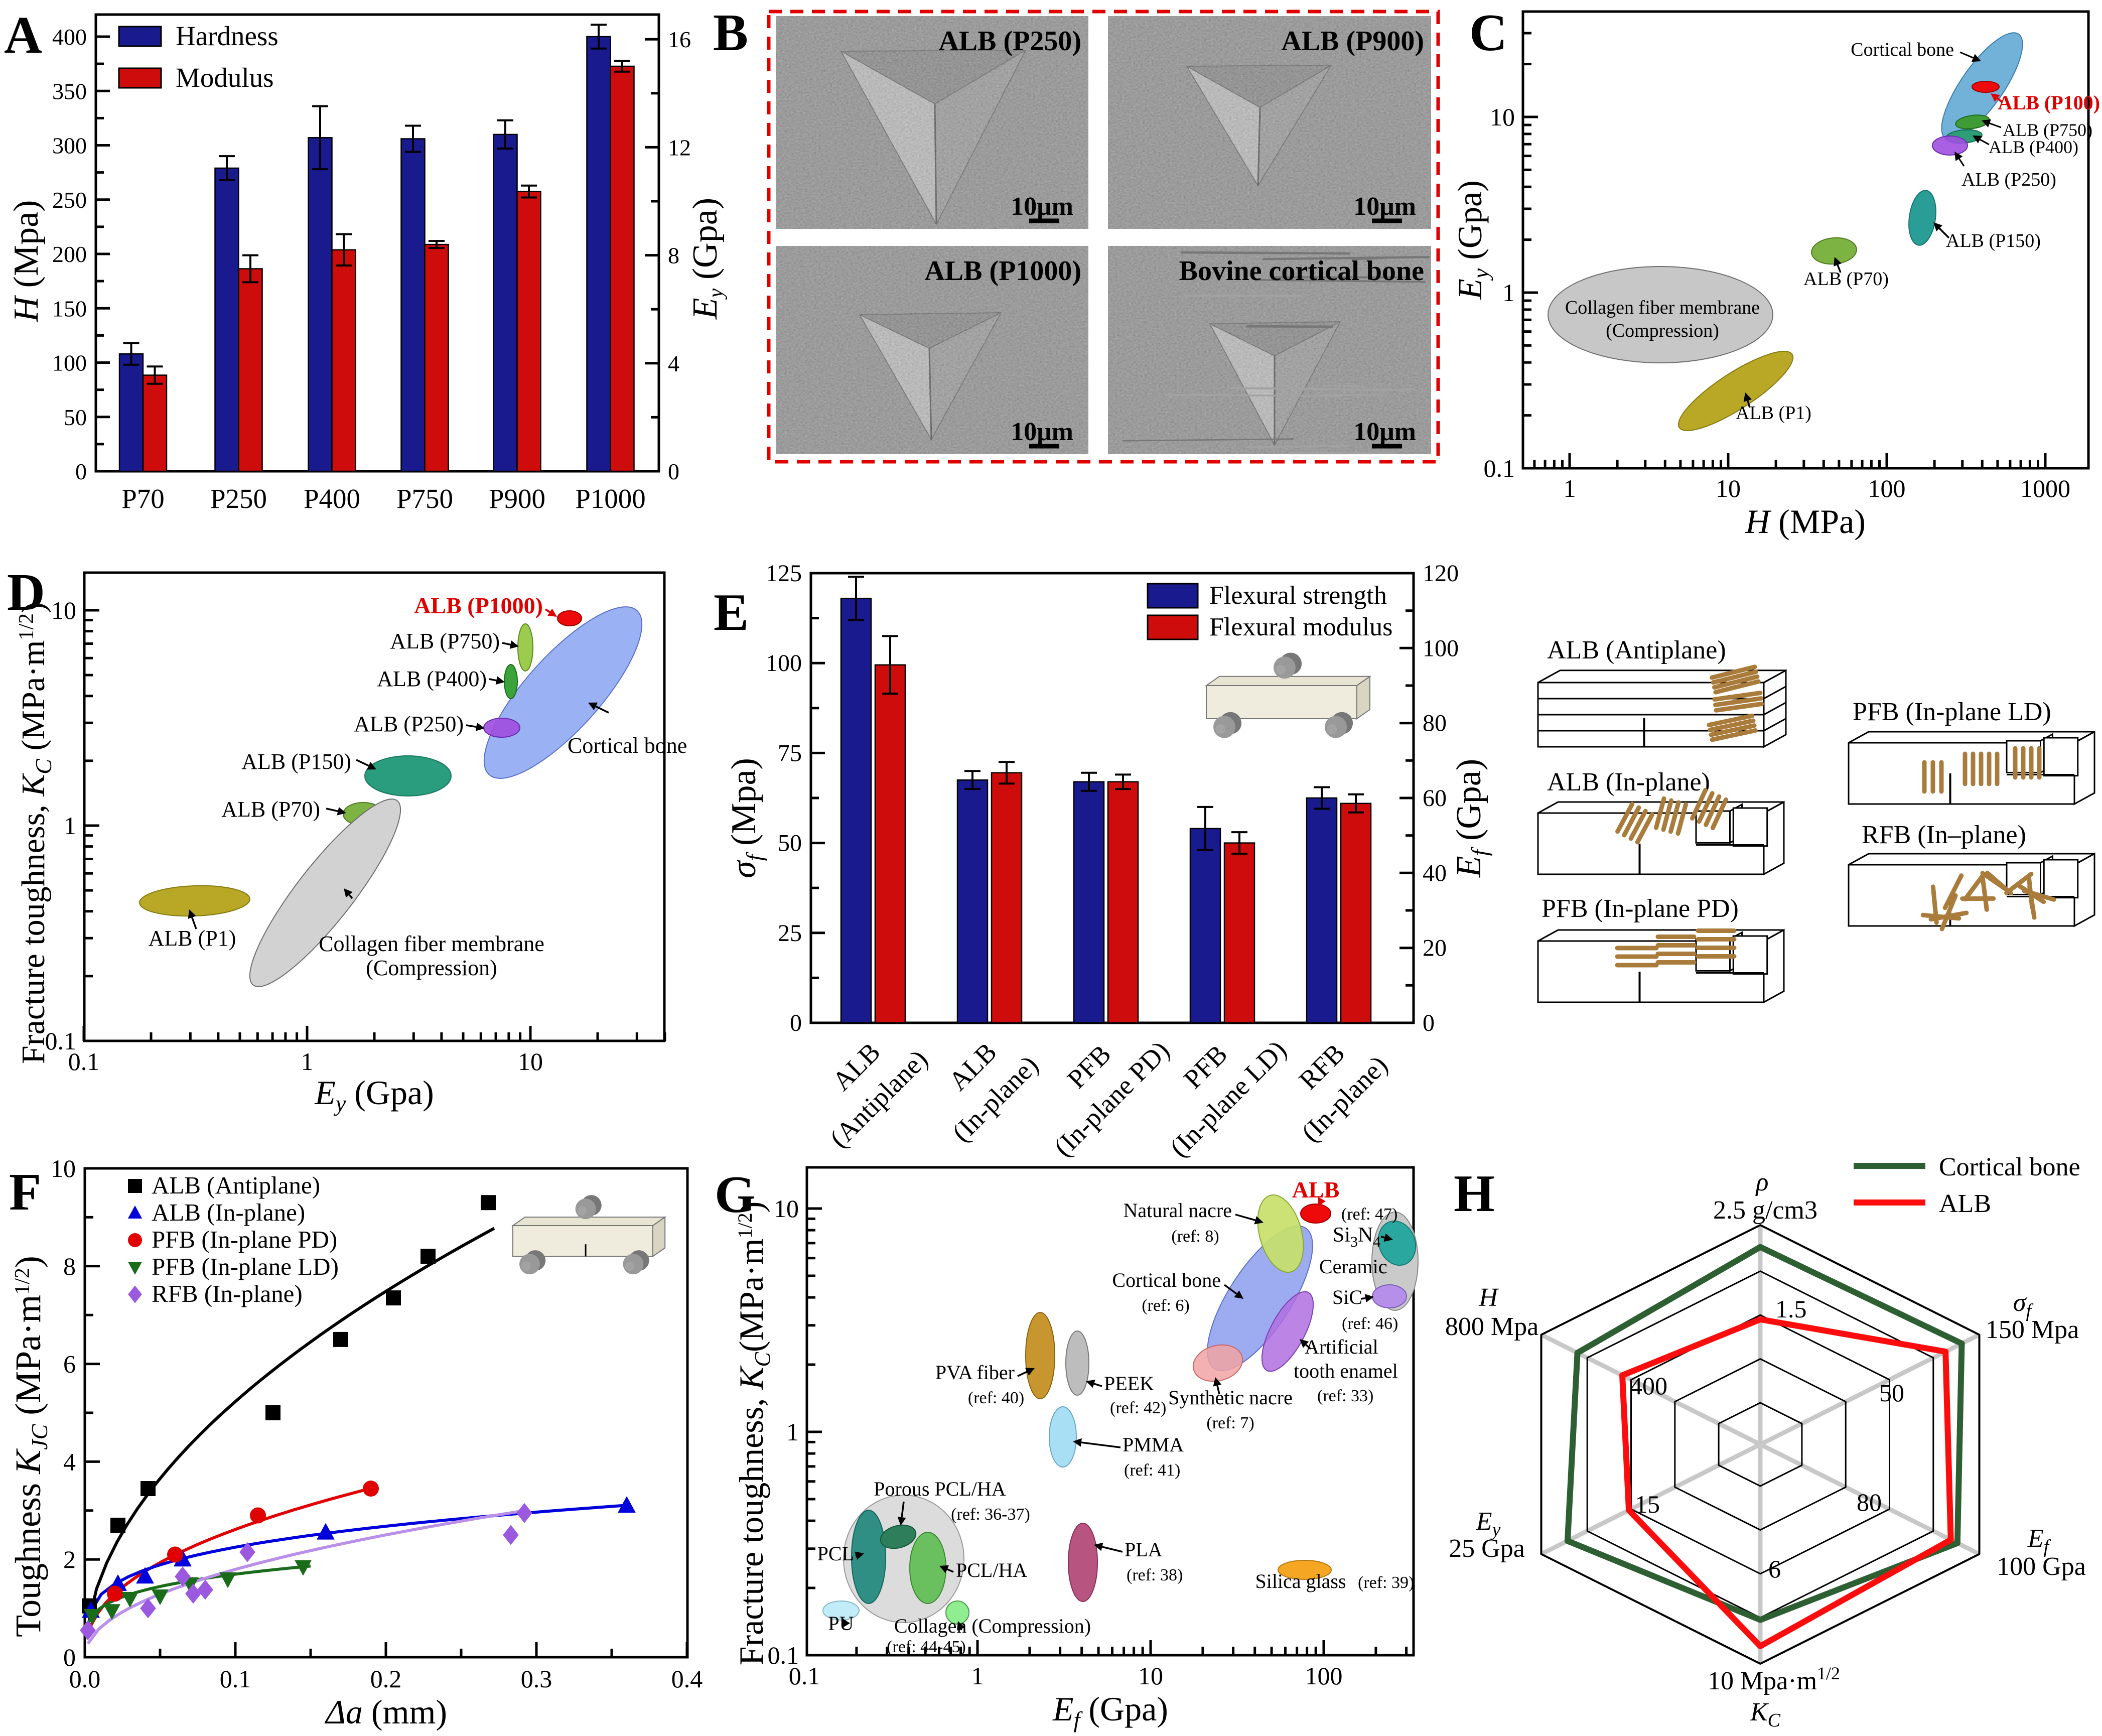  What do you see at coordinates (1489, 1297) in the screenshot?
I see `svg-text: H` at bounding box center [1489, 1297].